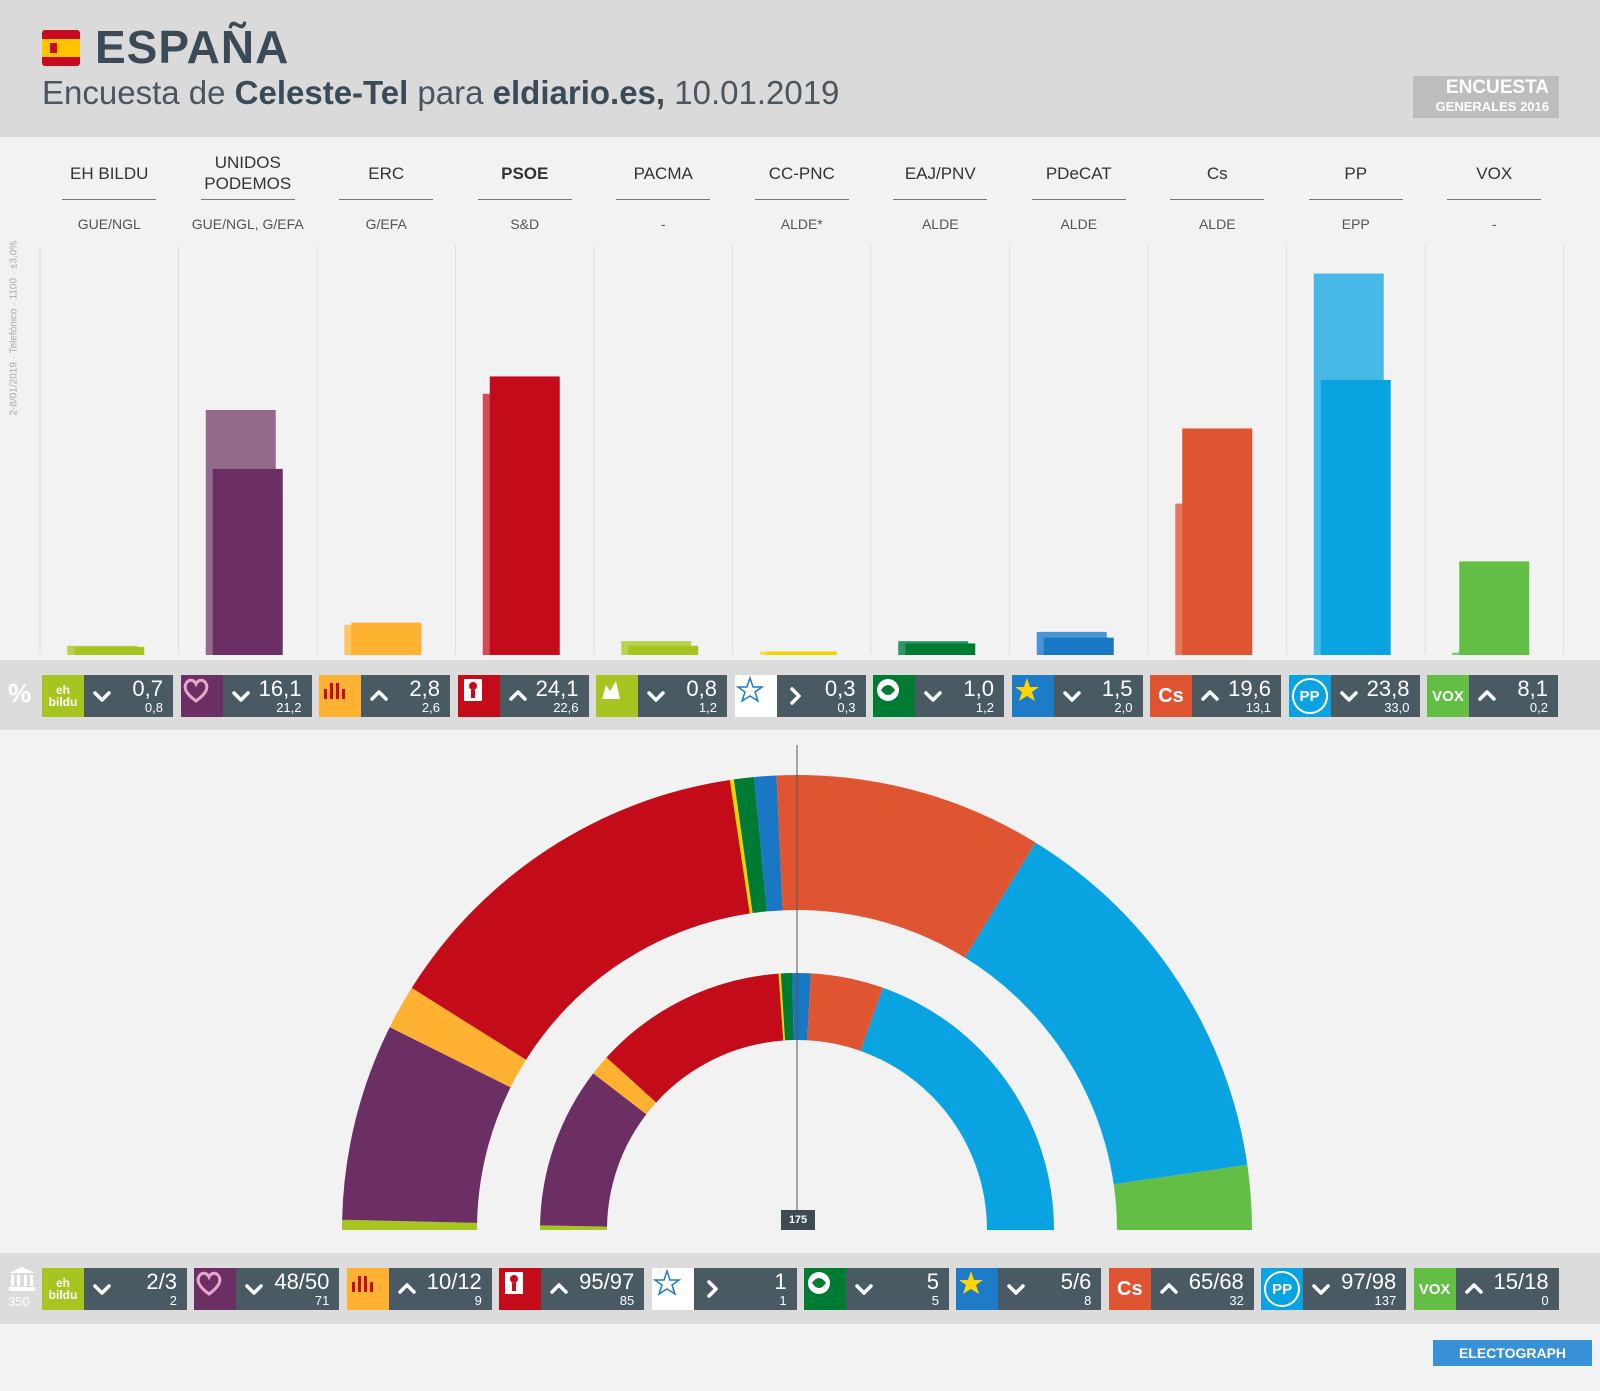 This screenshot has width=1600, height=1391. I want to click on seat-value-box: 48/50 71, so click(288, 1289).